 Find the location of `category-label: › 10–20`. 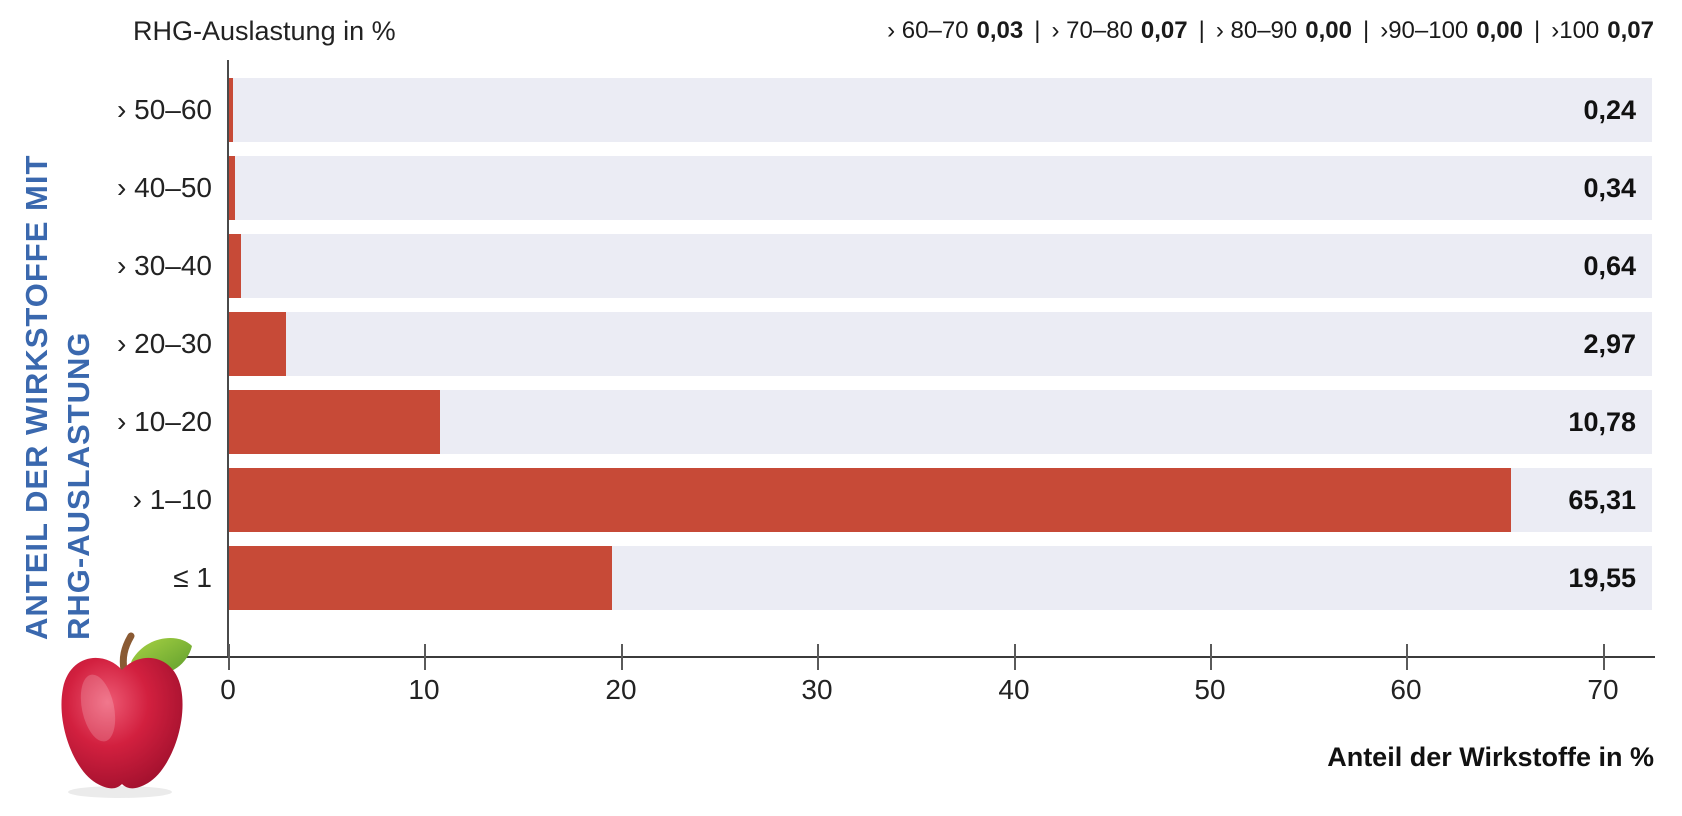

category-label: › 10–20 is located at coordinates (164, 421).